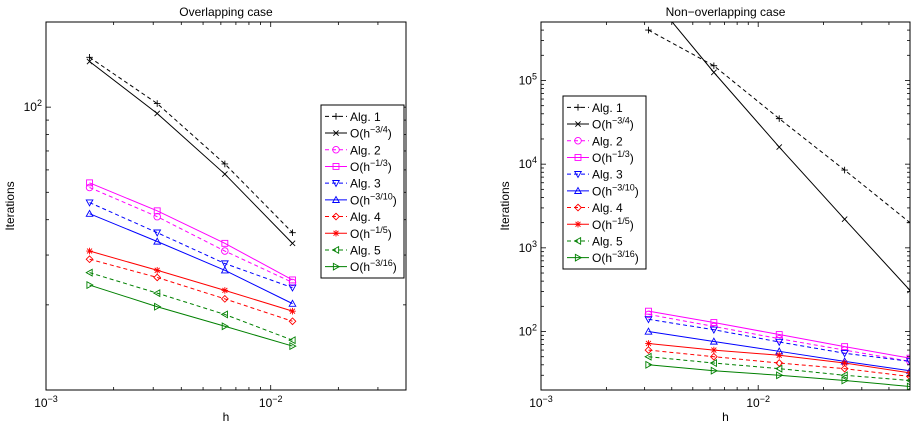  I want to click on non-overlapping-series-1-line, so click(779, 126).